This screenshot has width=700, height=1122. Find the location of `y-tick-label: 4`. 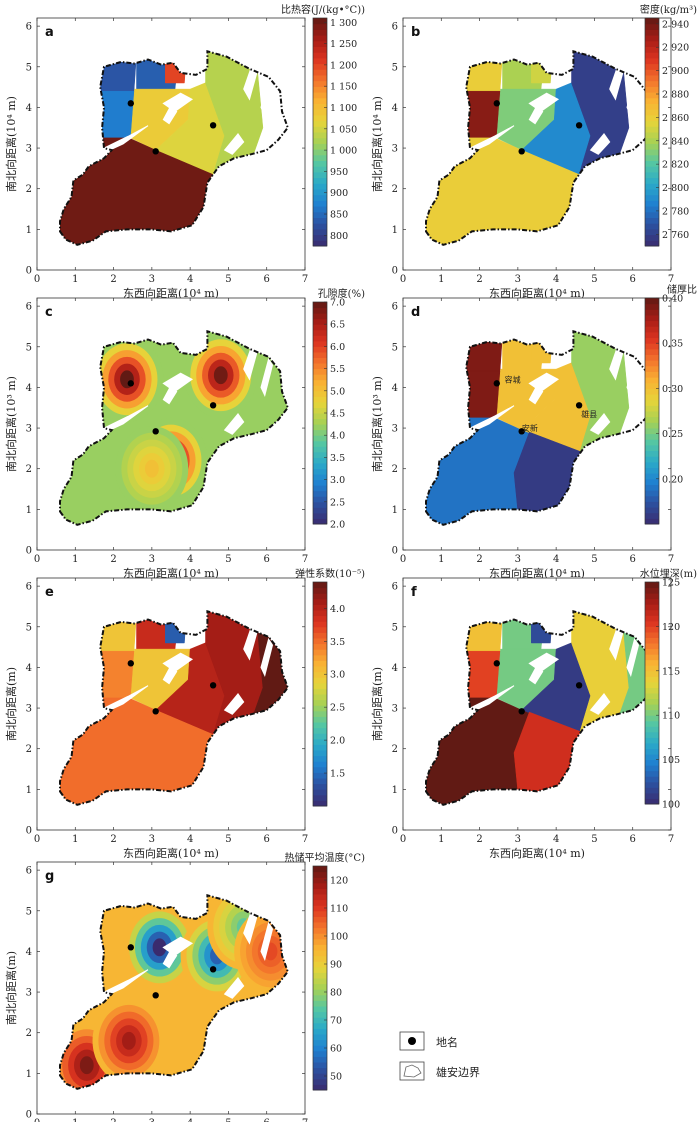

y-tick-label: 4 is located at coordinates (395, 388).